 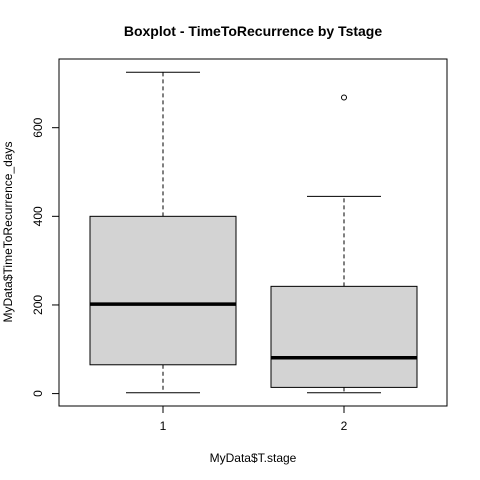 I want to click on y-tick-label: 600, so click(x=38, y=127).